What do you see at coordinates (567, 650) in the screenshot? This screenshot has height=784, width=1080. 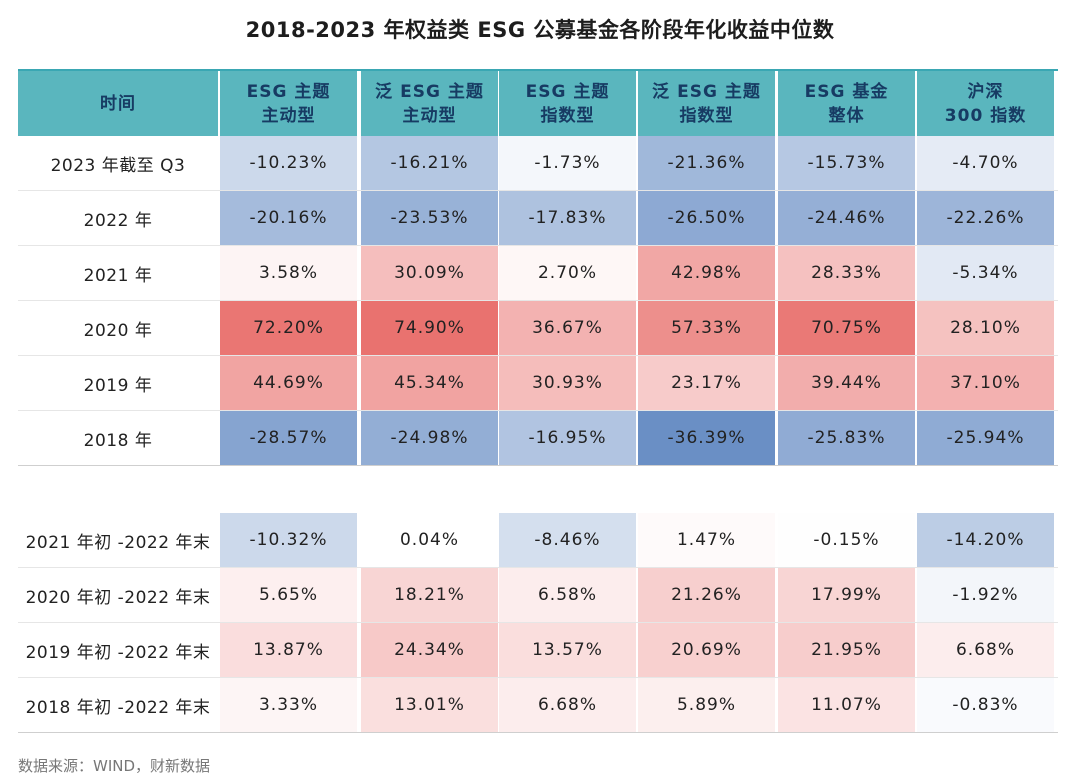 I see `value-cell: 13.57%` at bounding box center [567, 650].